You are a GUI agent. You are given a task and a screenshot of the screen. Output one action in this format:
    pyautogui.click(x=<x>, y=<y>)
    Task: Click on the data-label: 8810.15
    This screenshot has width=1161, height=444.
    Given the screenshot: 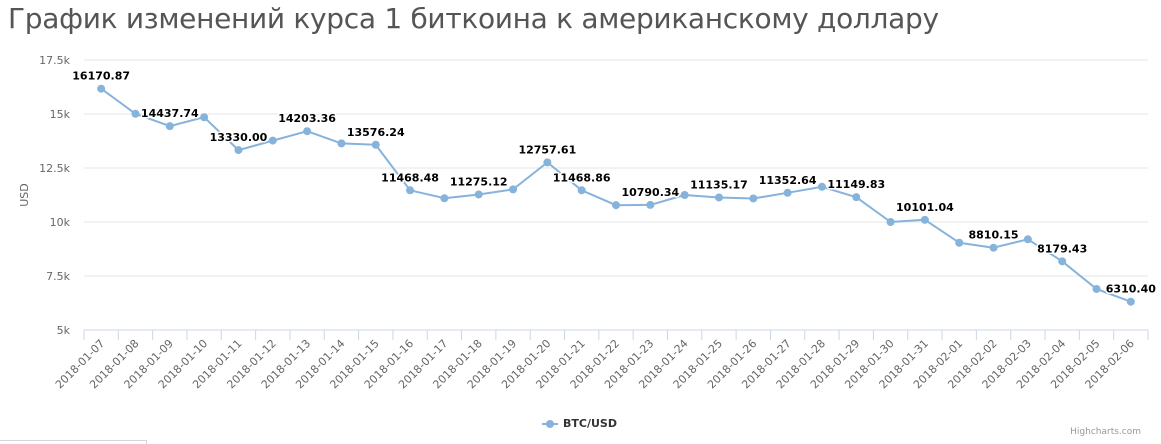 What is the action you would take?
    pyautogui.click(x=993, y=235)
    